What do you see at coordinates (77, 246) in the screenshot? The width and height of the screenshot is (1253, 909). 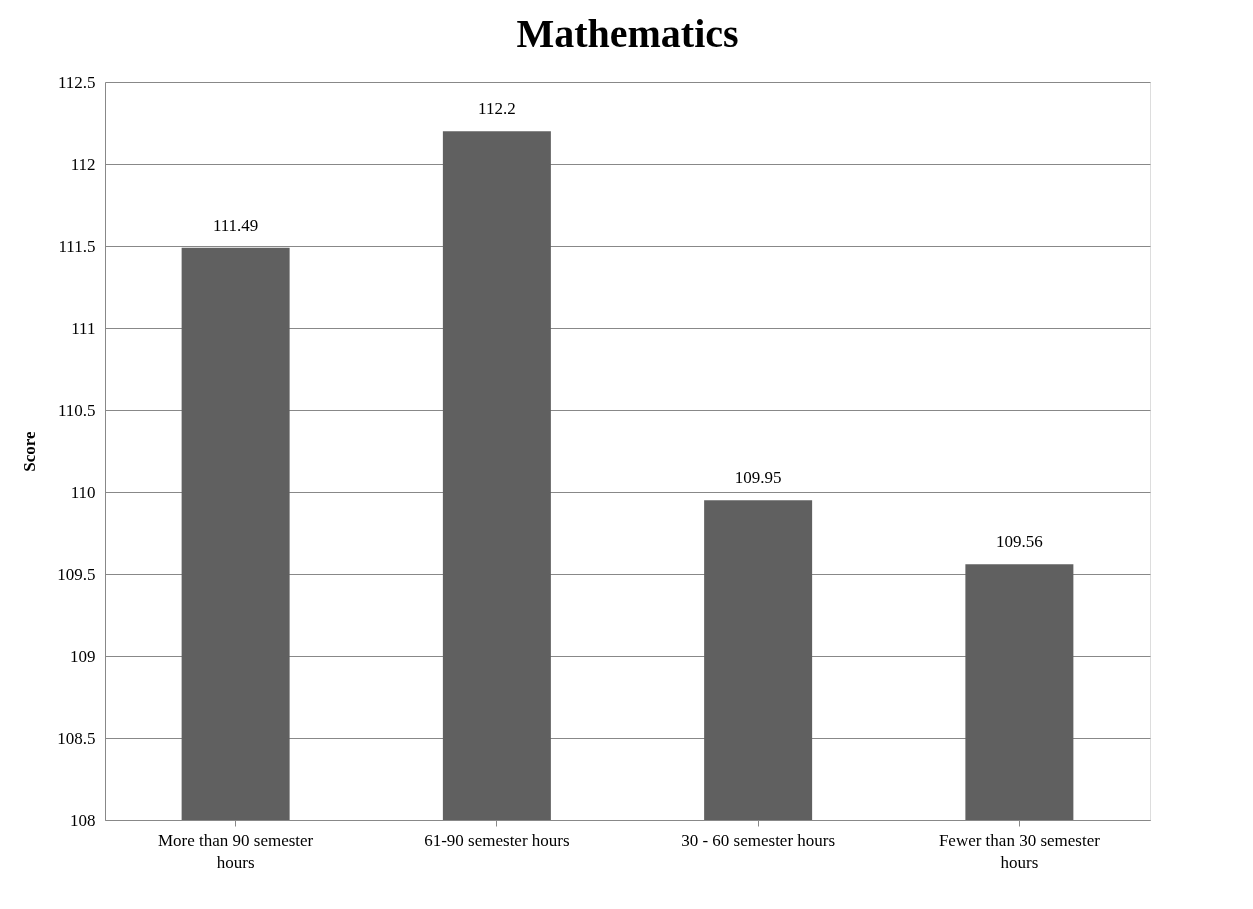 I see `y-tick-label: 111.5` at bounding box center [77, 246].